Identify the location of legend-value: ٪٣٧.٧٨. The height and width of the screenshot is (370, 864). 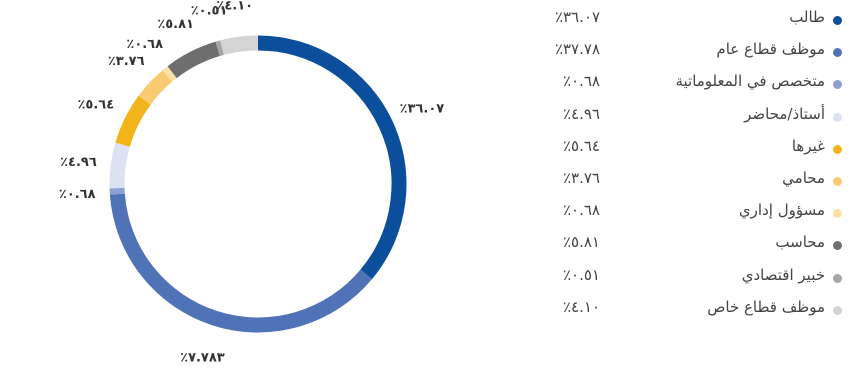
(577, 49).